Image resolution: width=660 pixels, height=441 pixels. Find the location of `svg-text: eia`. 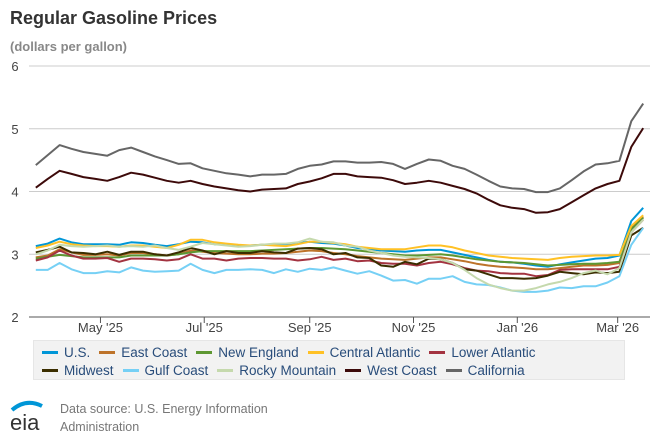

svg-text: eia is located at coordinates (25, 422).